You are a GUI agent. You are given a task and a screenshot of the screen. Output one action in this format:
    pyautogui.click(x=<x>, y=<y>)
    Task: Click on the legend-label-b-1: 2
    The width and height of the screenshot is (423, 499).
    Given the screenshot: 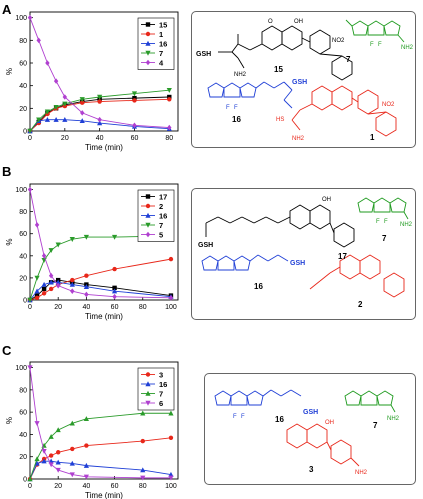 What is the action you would take?
    pyautogui.click(x=161, y=206)
    